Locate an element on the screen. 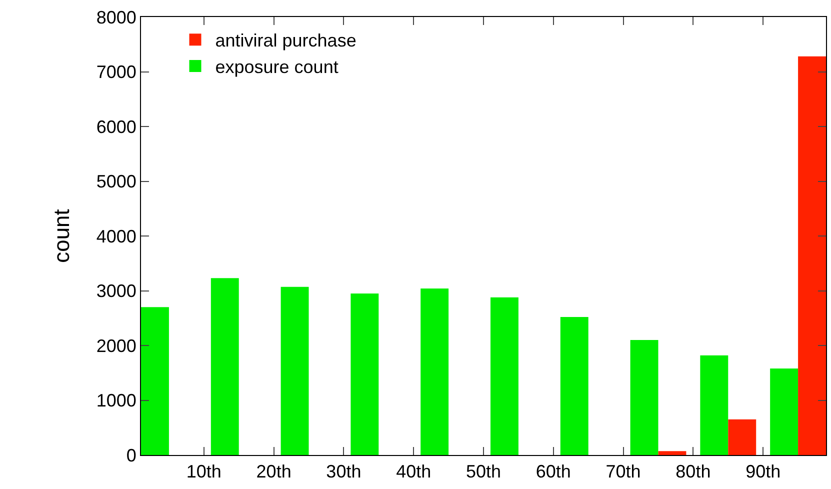  y-tick-label: 3000 is located at coordinates (116, 291).